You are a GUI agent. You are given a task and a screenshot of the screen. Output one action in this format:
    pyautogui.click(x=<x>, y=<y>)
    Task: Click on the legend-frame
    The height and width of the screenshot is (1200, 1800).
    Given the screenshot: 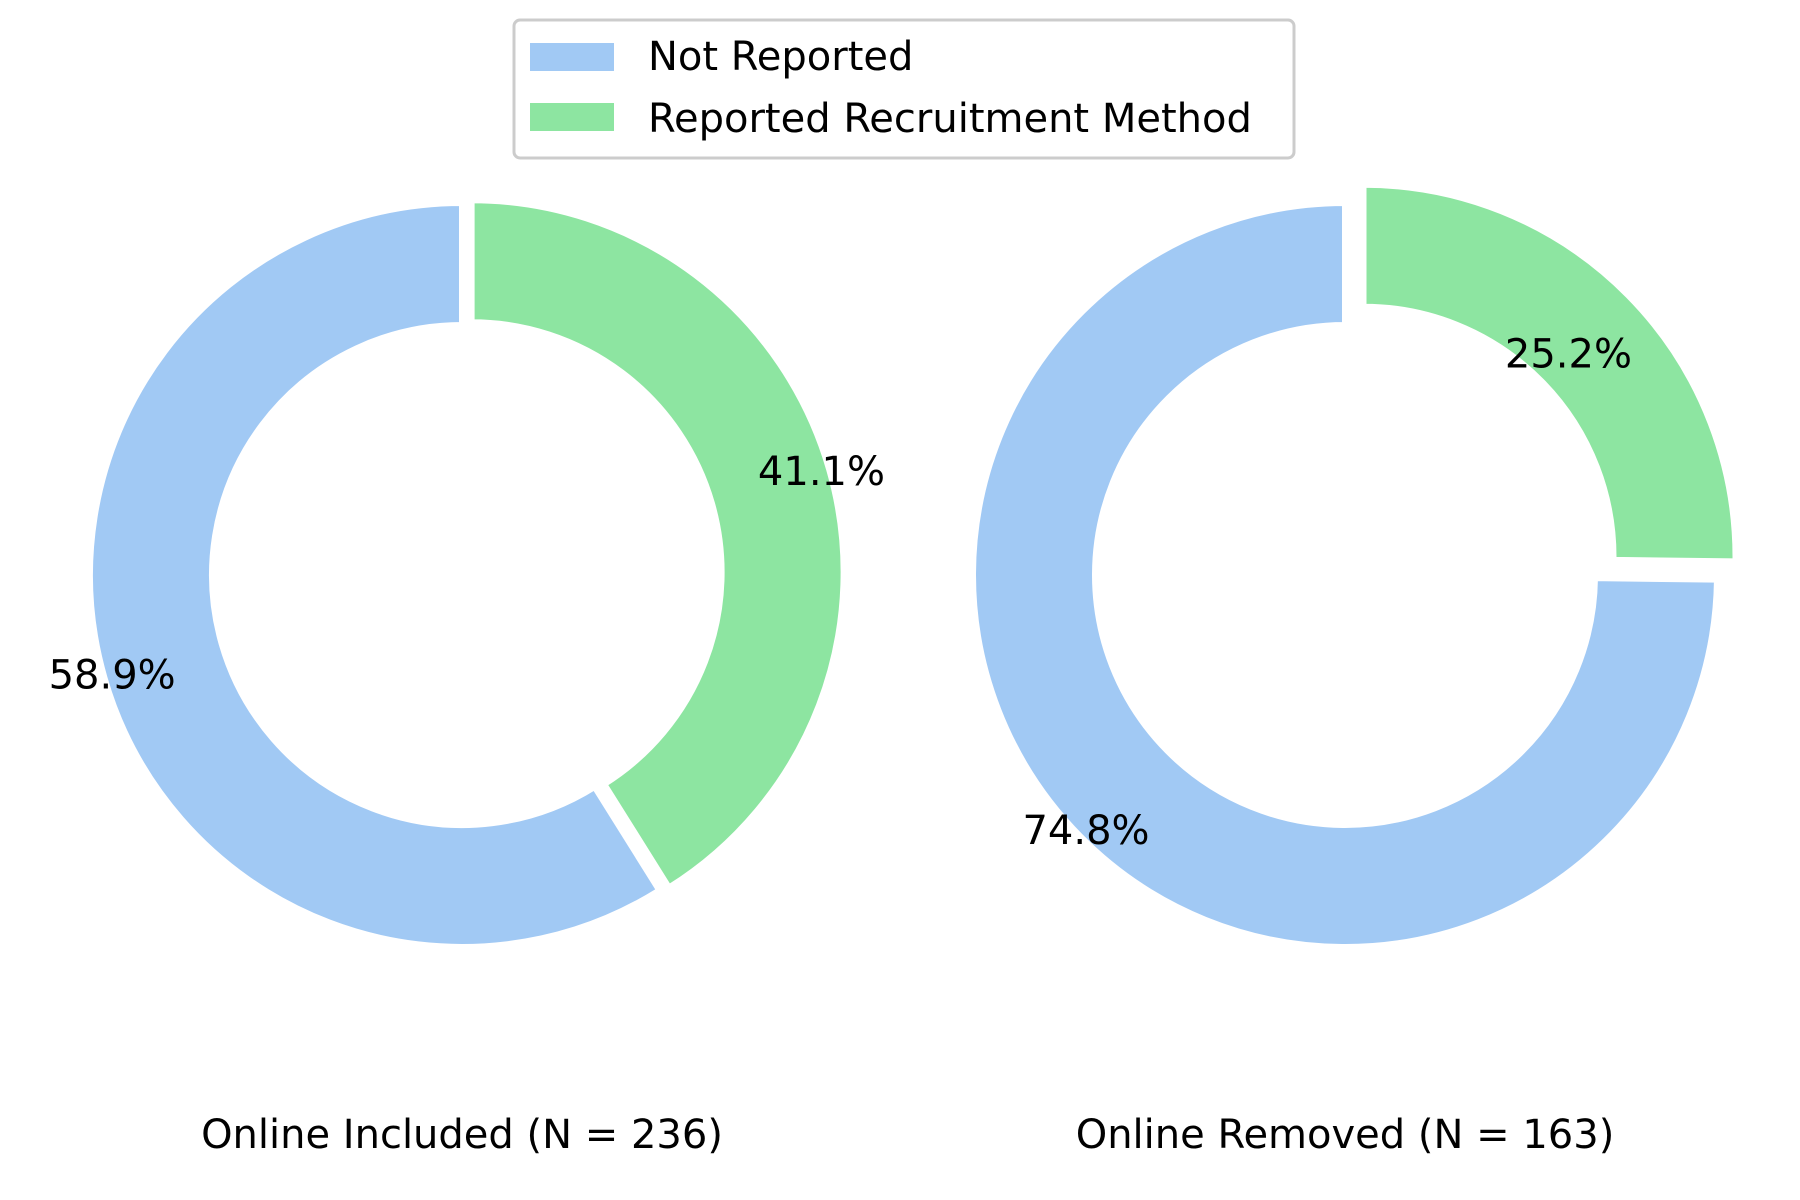 What is the action you would take?
    pyautogui.click(x=904, y=89)
    